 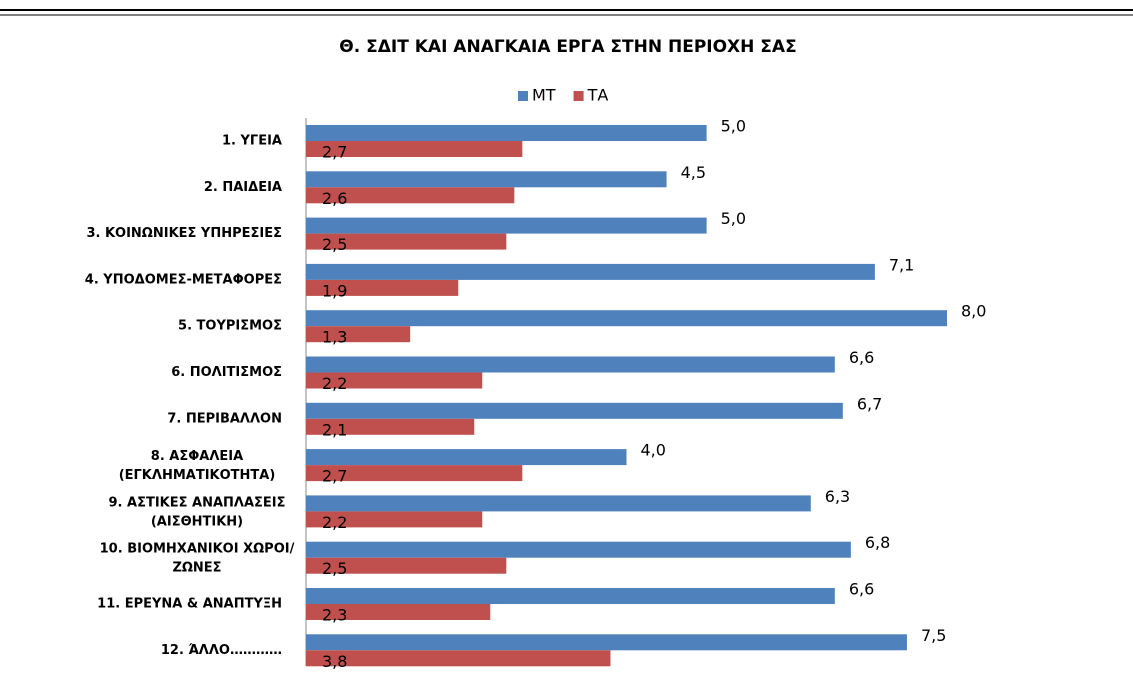 What do you see at coordinates (869, 403) in the screenshot?
I see `data-label: 6,7` at bounding box center [869, 403].